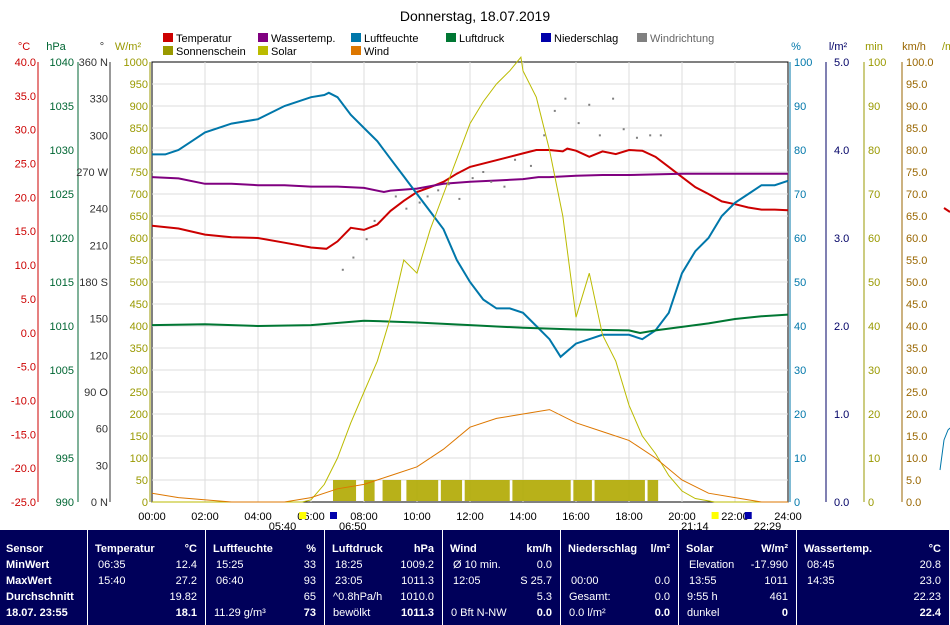 The width and height of the screenshot is (950, 625). I want to click on table-current-note: dunkel, so click(703, 613).